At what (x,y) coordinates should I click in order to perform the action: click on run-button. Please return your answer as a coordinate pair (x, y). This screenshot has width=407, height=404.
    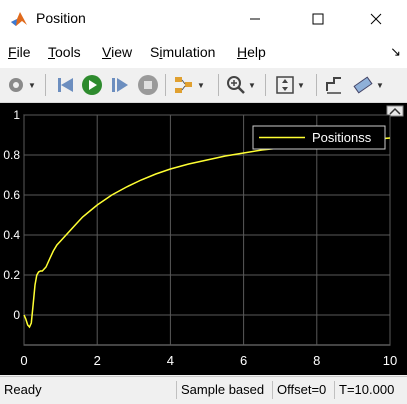
    Looking at the image, I should click on (92, 85).